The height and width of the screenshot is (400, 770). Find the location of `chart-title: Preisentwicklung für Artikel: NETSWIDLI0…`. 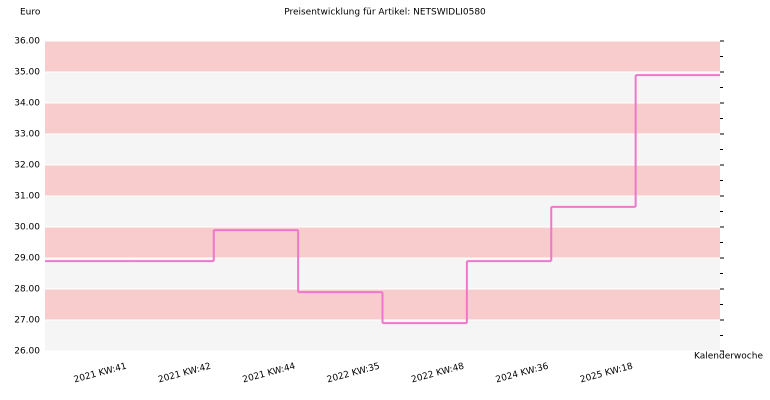

chart-title: Preisentwicklung für Artikel: NETSWIDLI0… is located at coordinates (385, 13).